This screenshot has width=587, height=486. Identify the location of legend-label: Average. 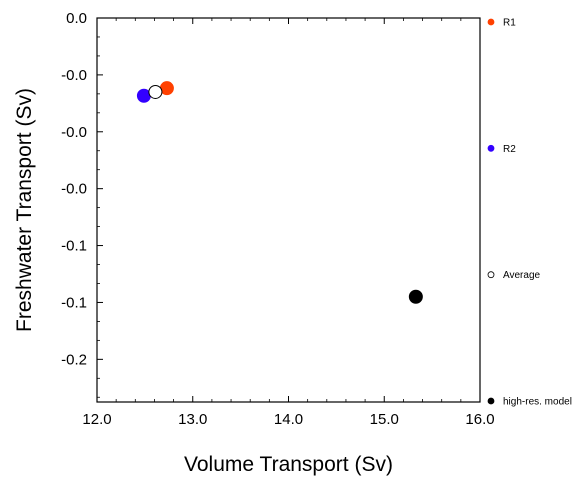
(522, 275).